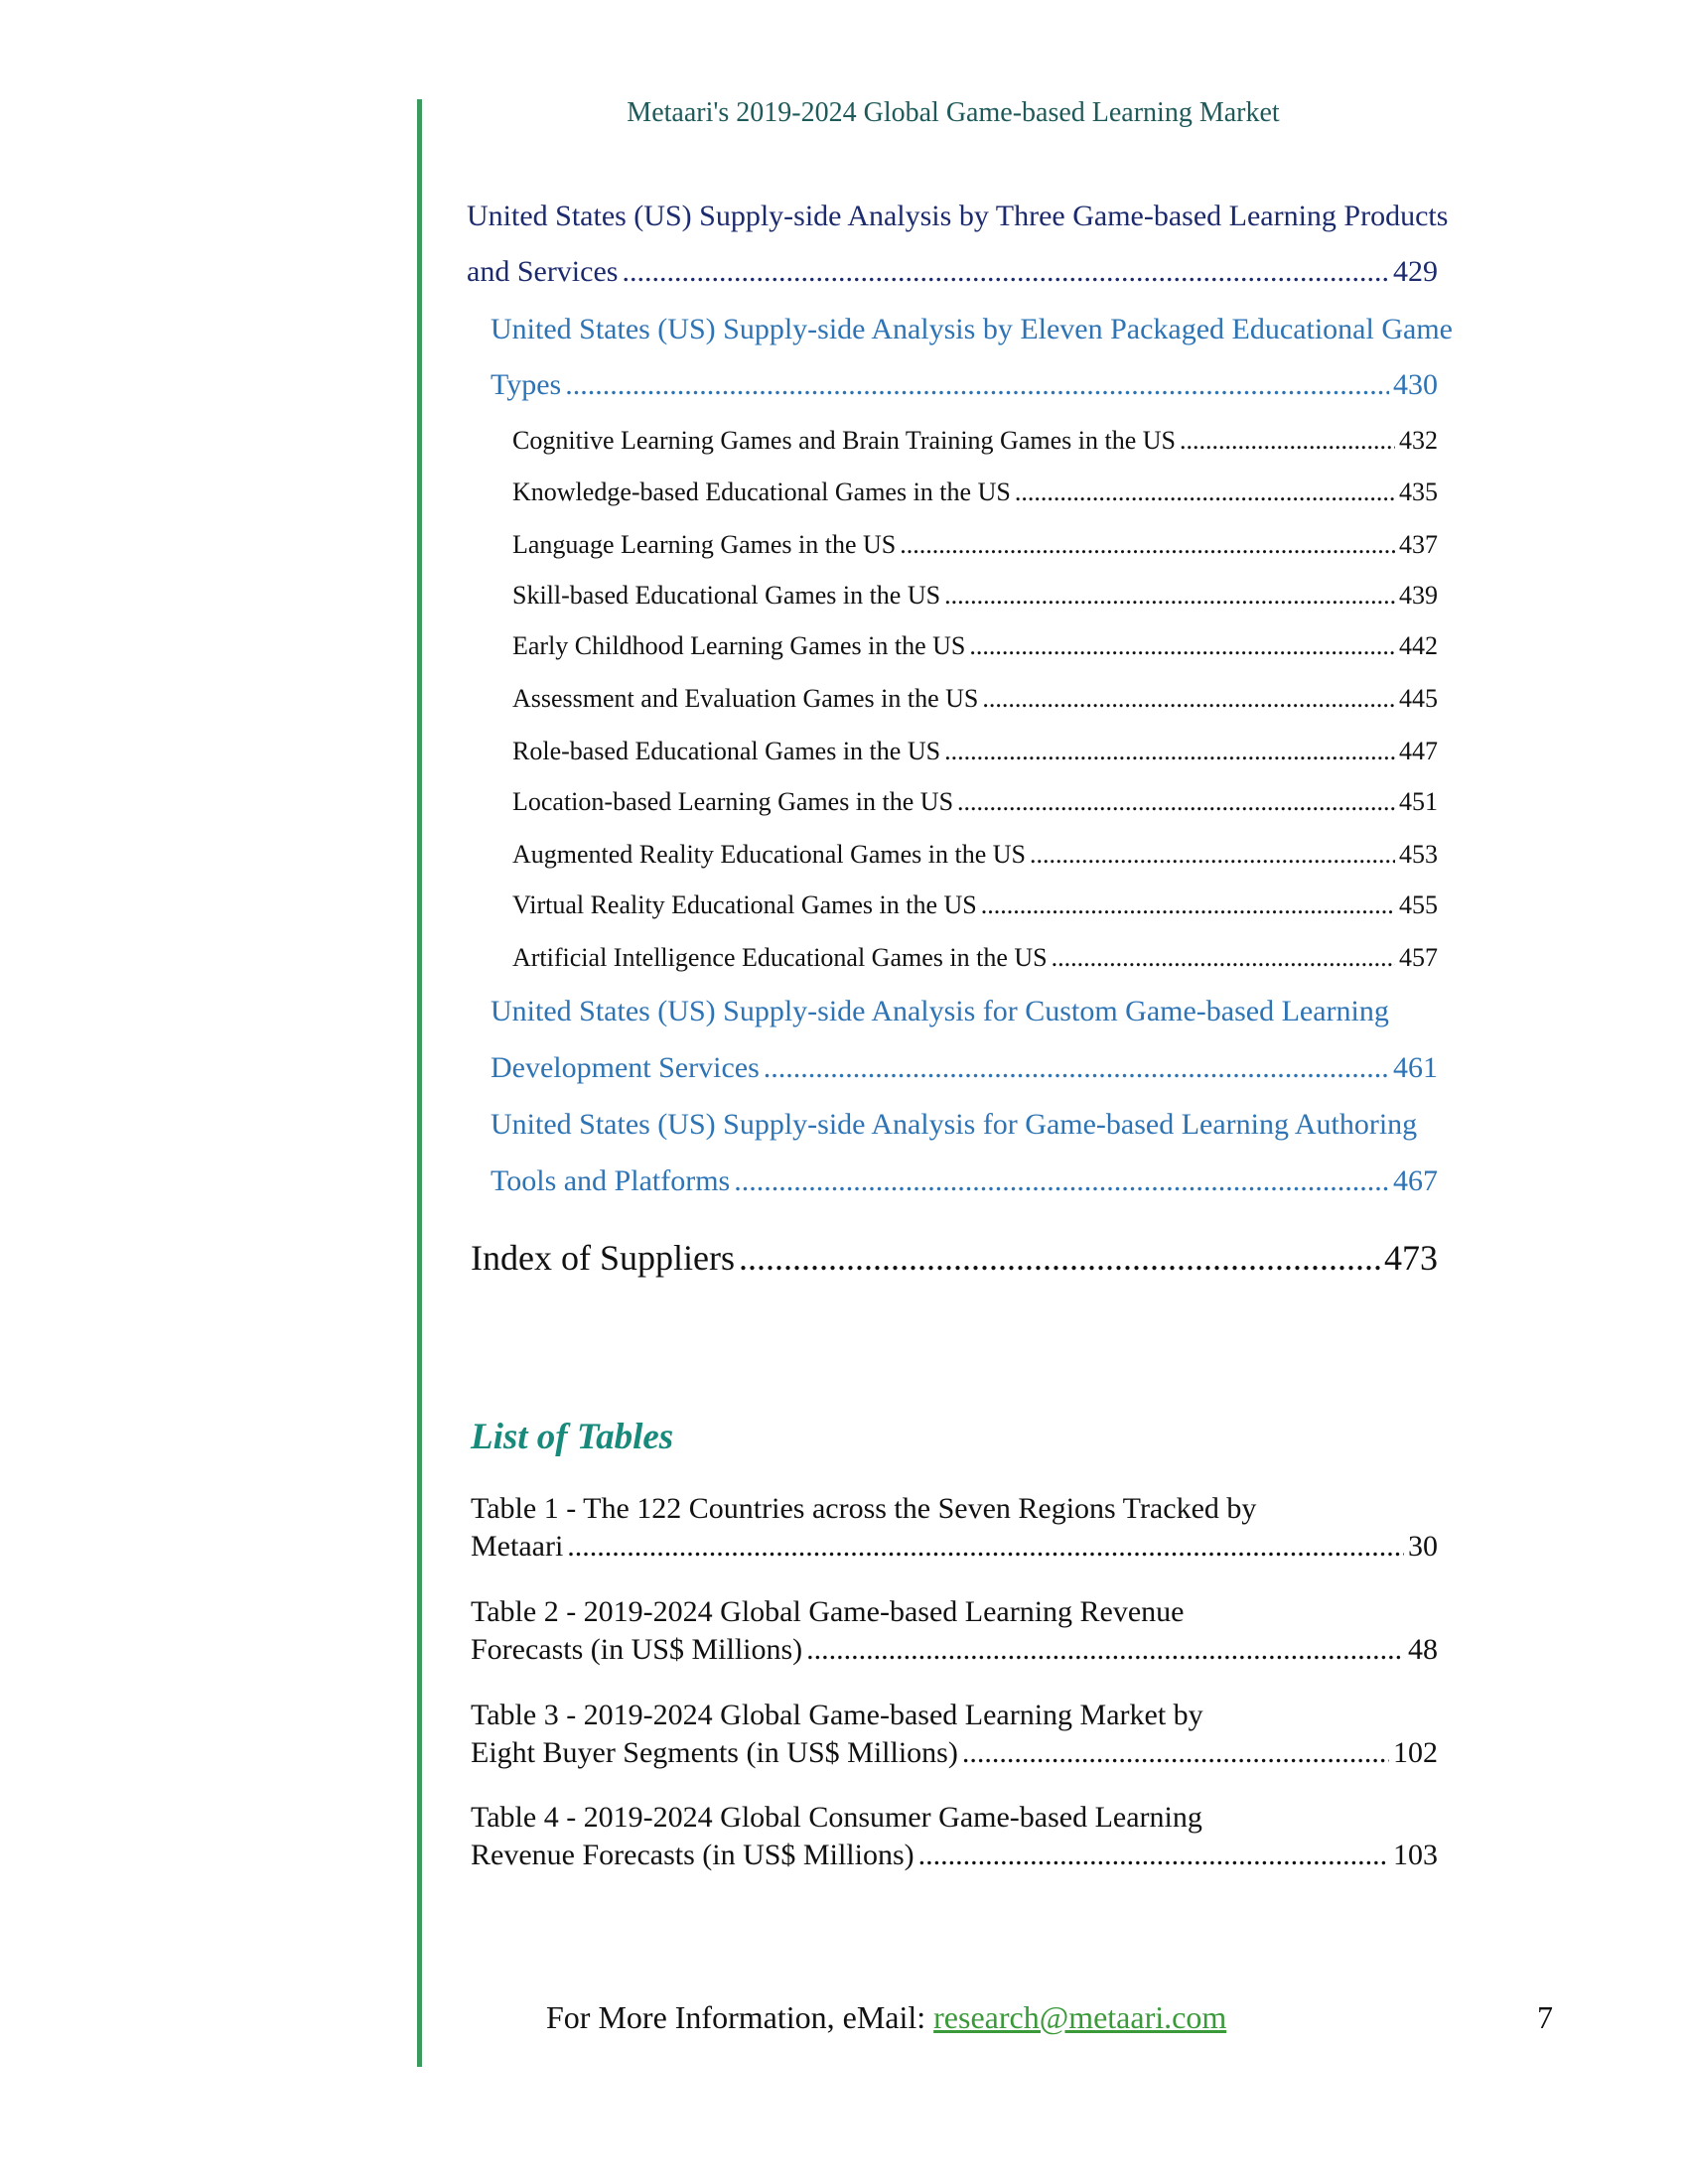 The width and height of the screenshot is (1688, 2184). Describe the element at coordinates (1418, 751) in the screenshot. I see `toc-page: 447` at that location.